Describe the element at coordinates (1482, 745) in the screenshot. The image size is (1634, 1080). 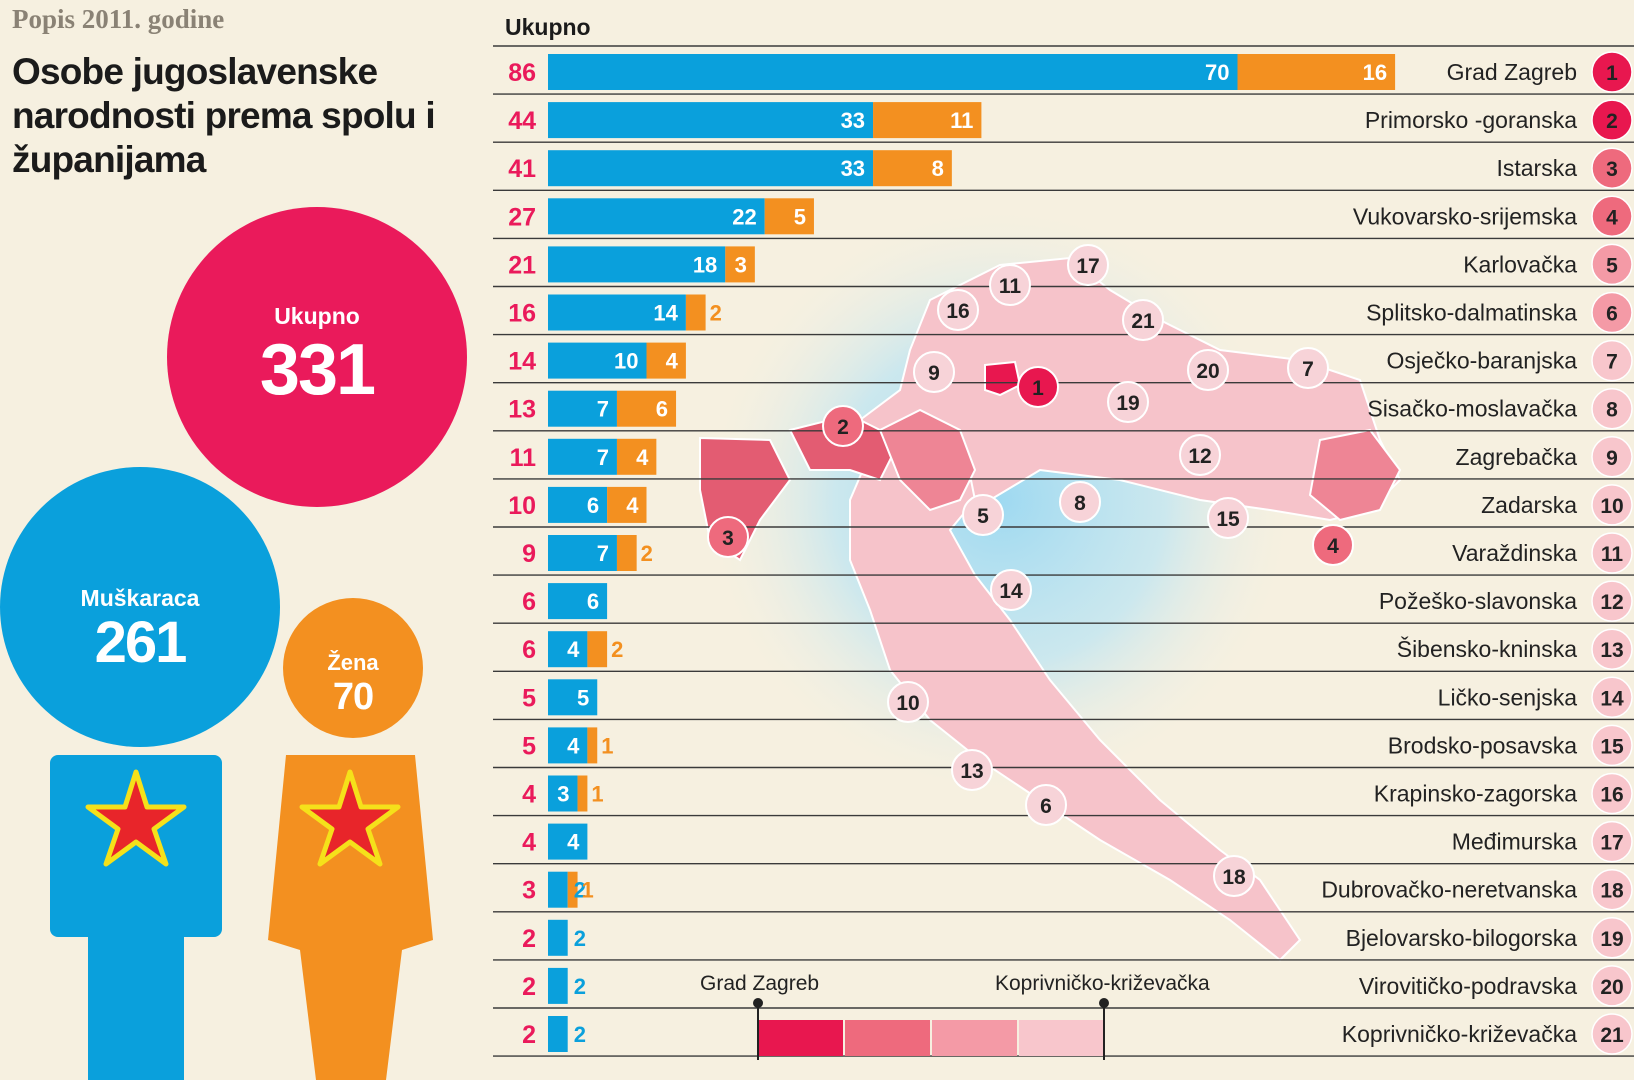
I see `county-name: Brodsko-posavska` at that location.